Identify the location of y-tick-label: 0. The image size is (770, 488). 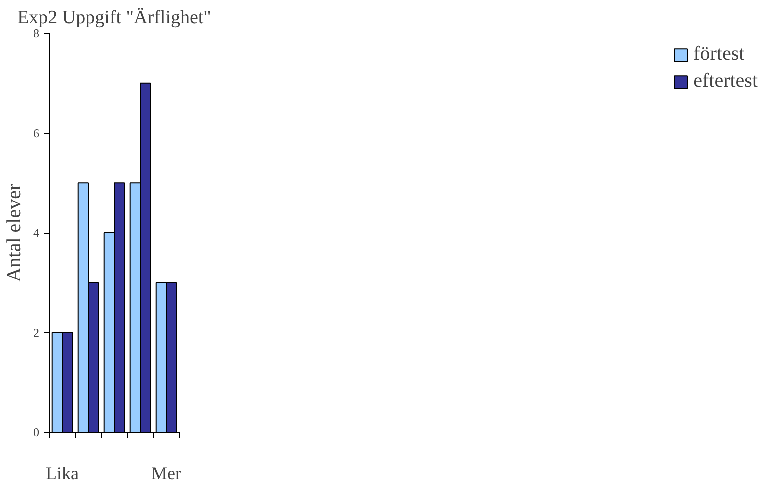
(37, 433).